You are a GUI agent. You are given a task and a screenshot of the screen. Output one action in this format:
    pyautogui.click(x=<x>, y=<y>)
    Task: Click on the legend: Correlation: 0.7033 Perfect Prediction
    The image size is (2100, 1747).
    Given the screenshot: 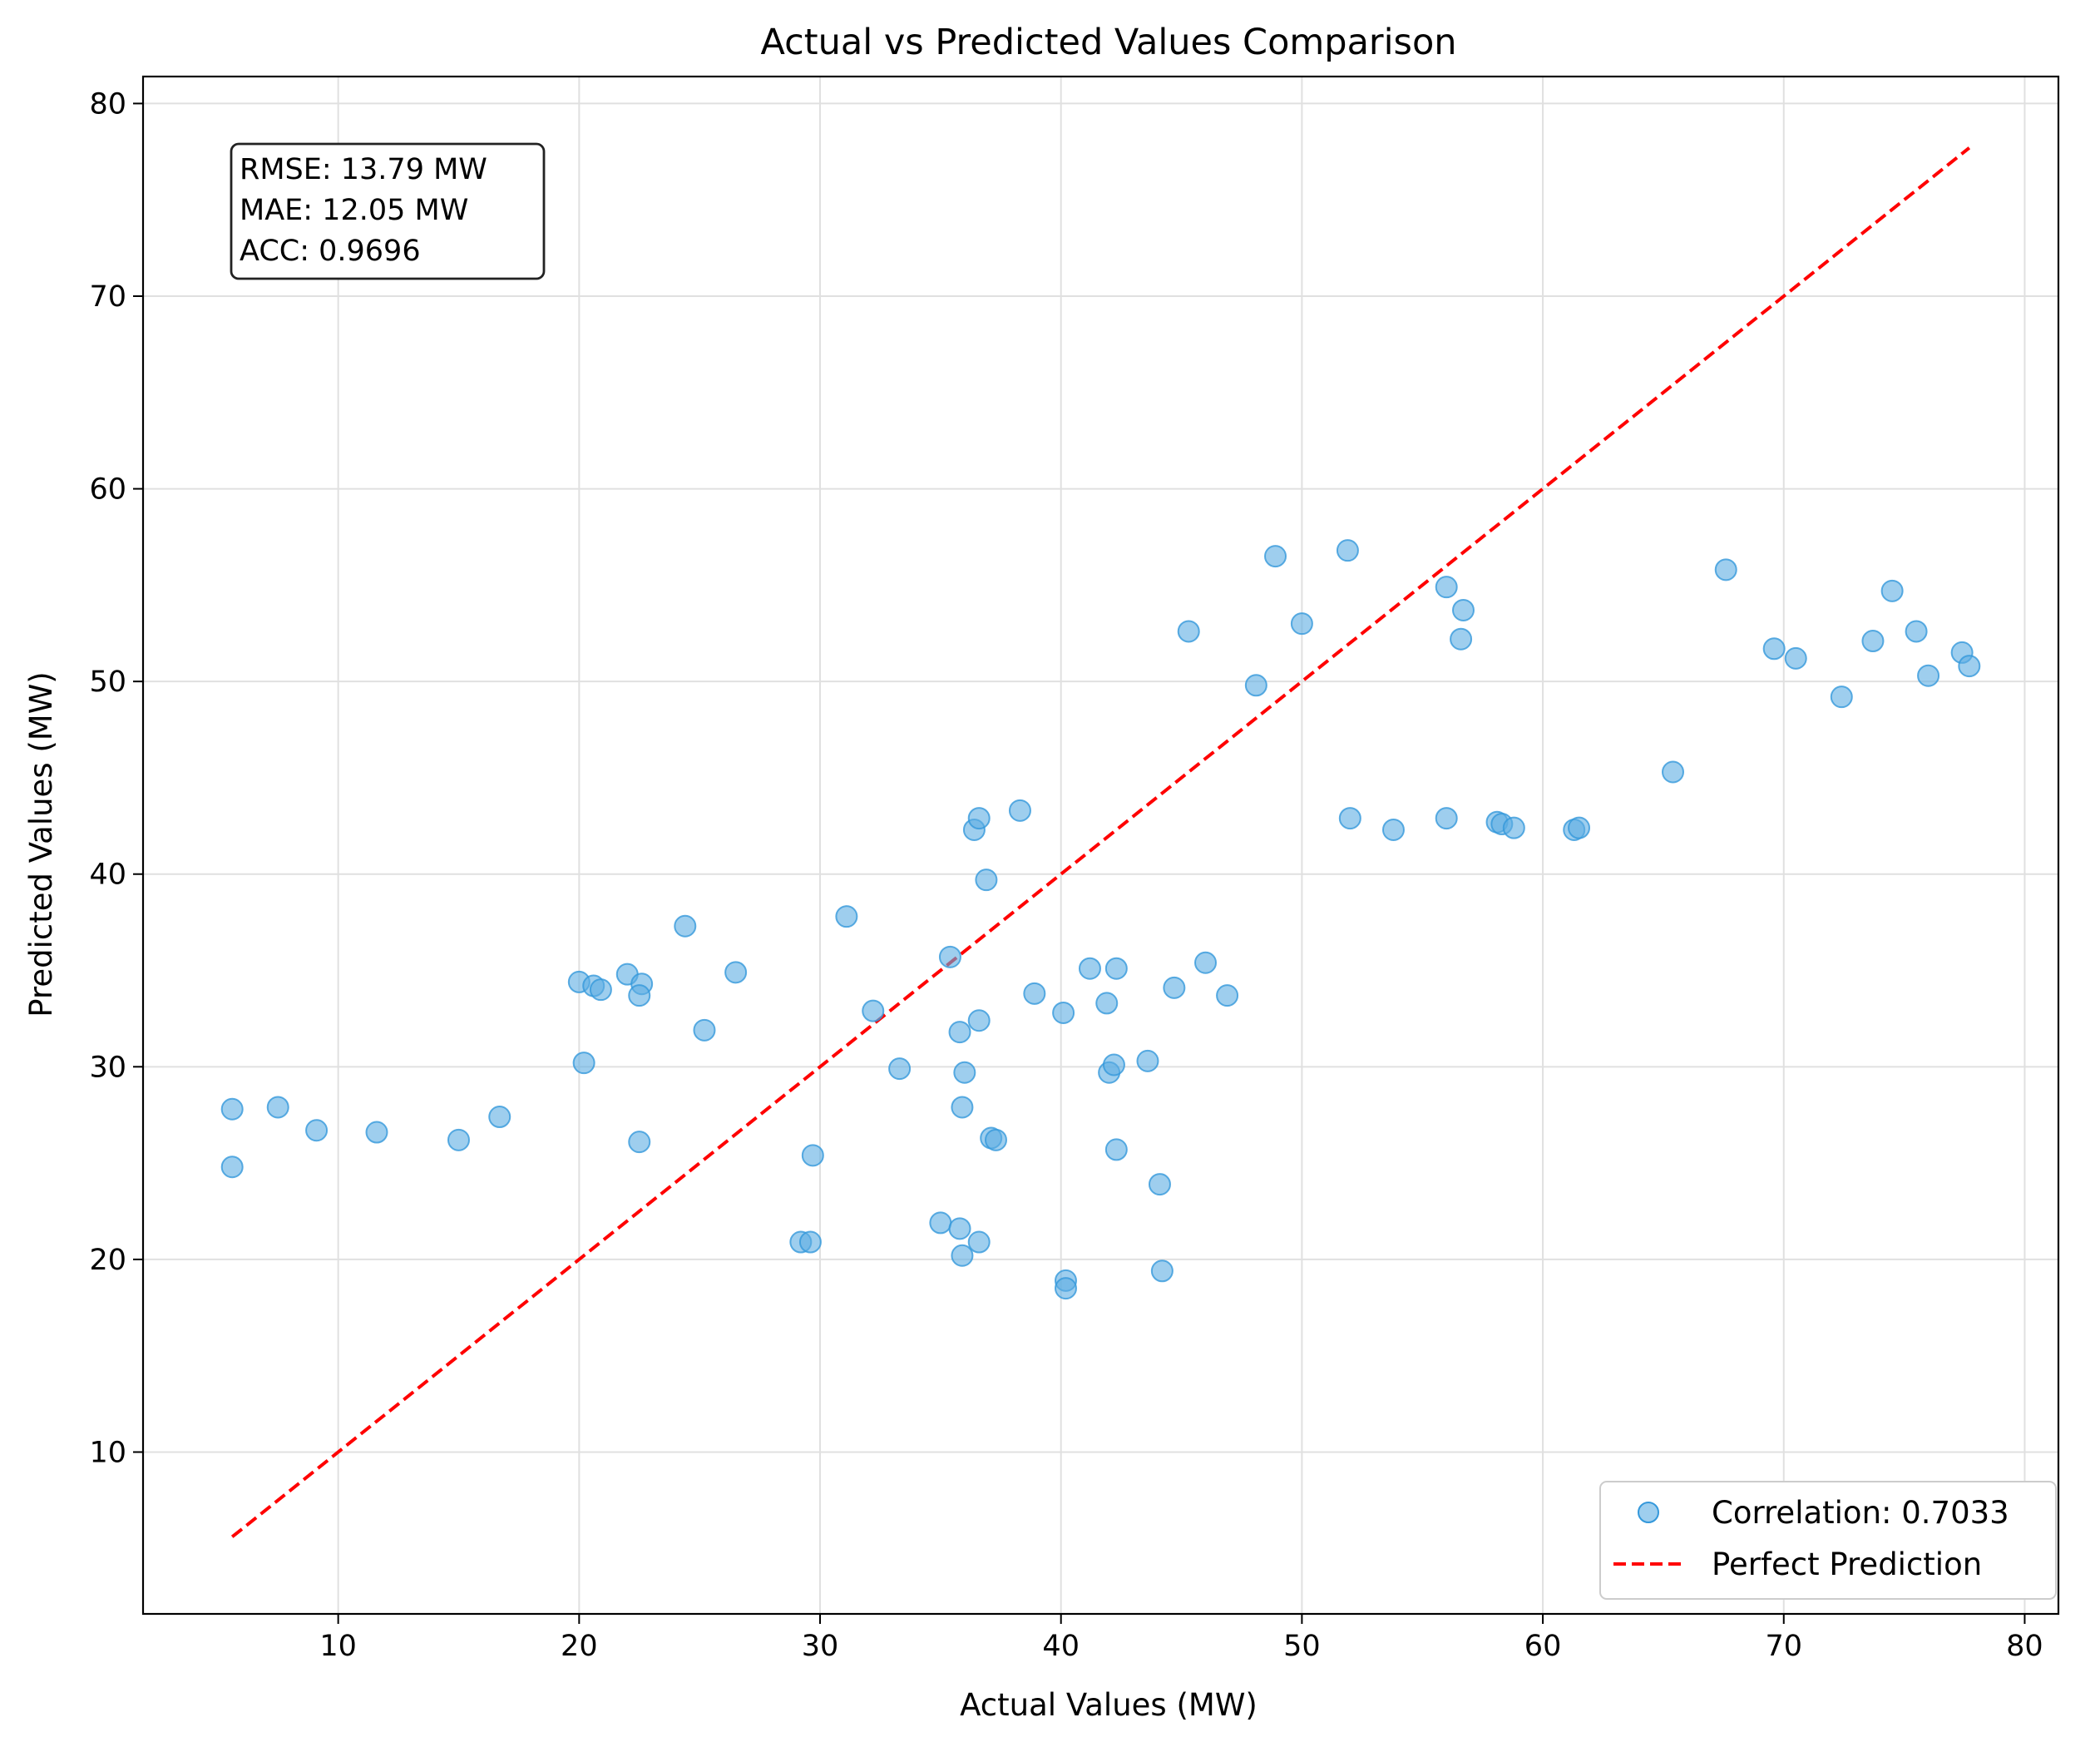 What is the action you would take?
    pyautogui.click(x=1828, y=1540)
    